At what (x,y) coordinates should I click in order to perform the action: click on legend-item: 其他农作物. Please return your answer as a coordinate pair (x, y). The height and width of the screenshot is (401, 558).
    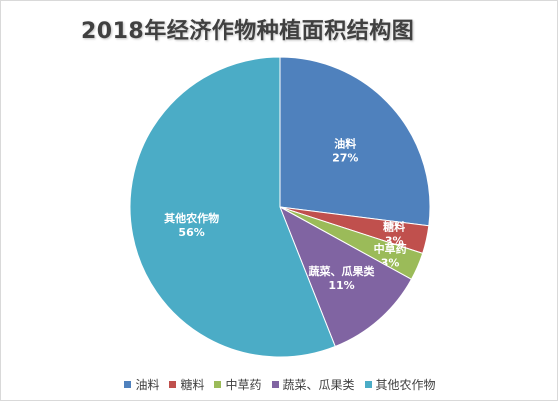
    Looking at the image, I should click on (400, 384).